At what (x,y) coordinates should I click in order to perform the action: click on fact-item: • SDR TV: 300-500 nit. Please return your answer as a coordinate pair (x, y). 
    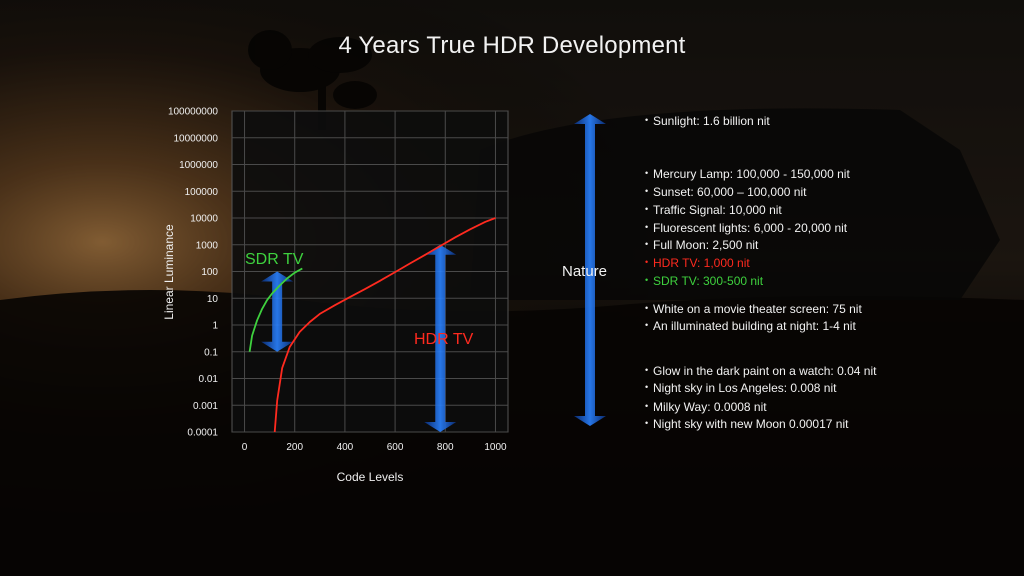
    Looking at the image, I should click on (704, 280).